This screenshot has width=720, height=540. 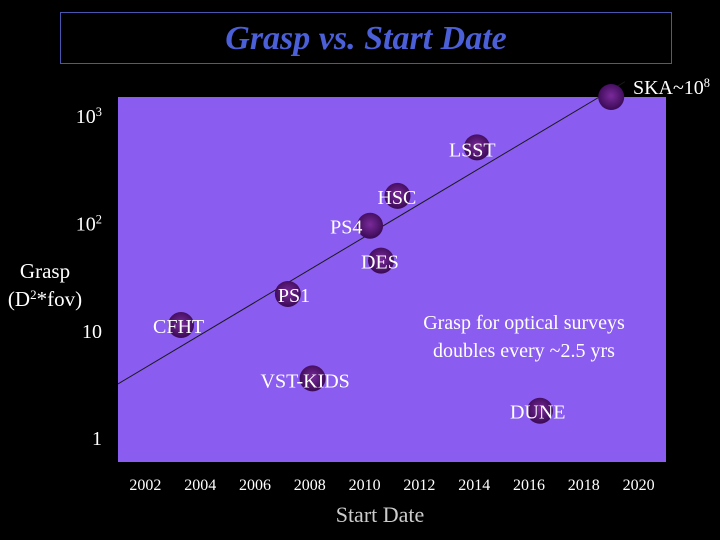 What do you see at coordinates (200, 485) in the screenshot?
I see `x-tick-label-2004: 2004` at bounding box center [200, 485].